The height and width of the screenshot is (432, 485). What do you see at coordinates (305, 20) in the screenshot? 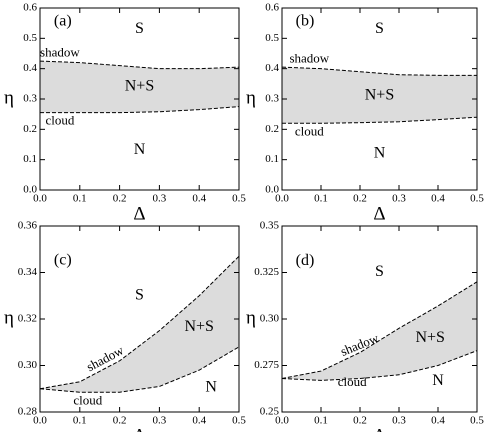
I see `panel-label: (b)` at bounding box center [305, 20].